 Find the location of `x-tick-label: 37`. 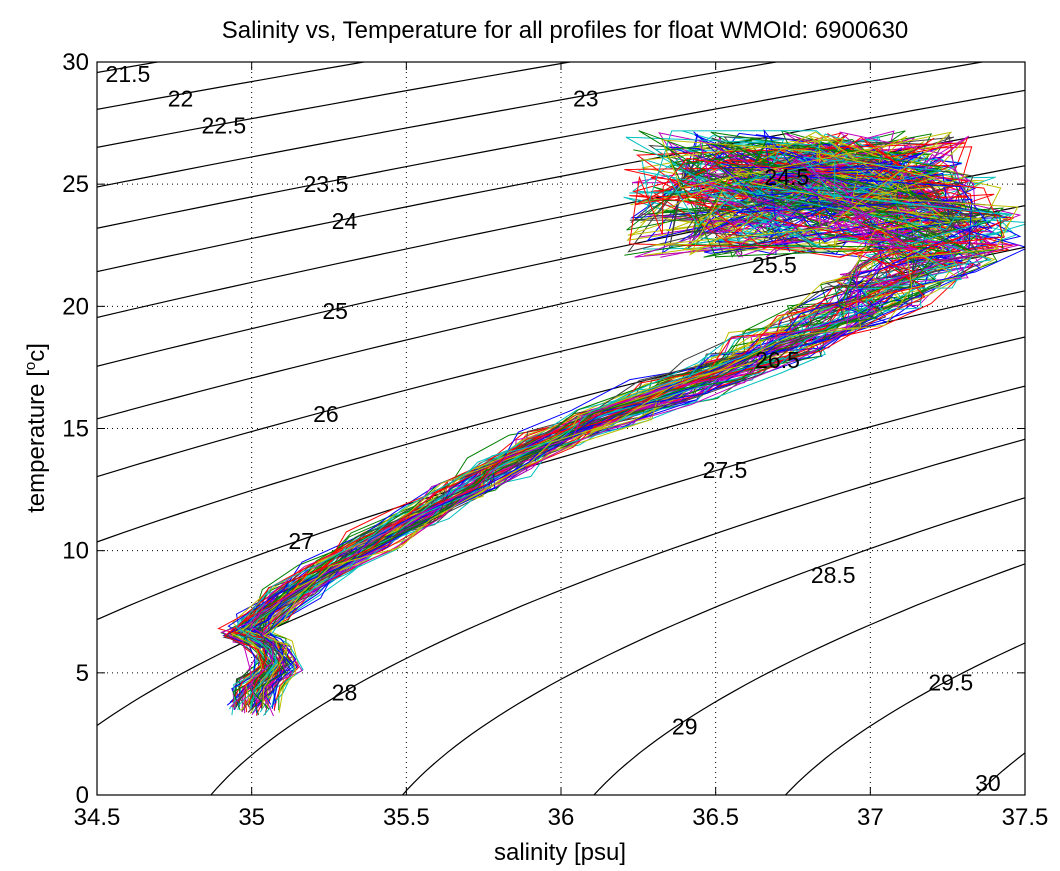

x-tick-label: 37 is located at coordinates (870, 817).